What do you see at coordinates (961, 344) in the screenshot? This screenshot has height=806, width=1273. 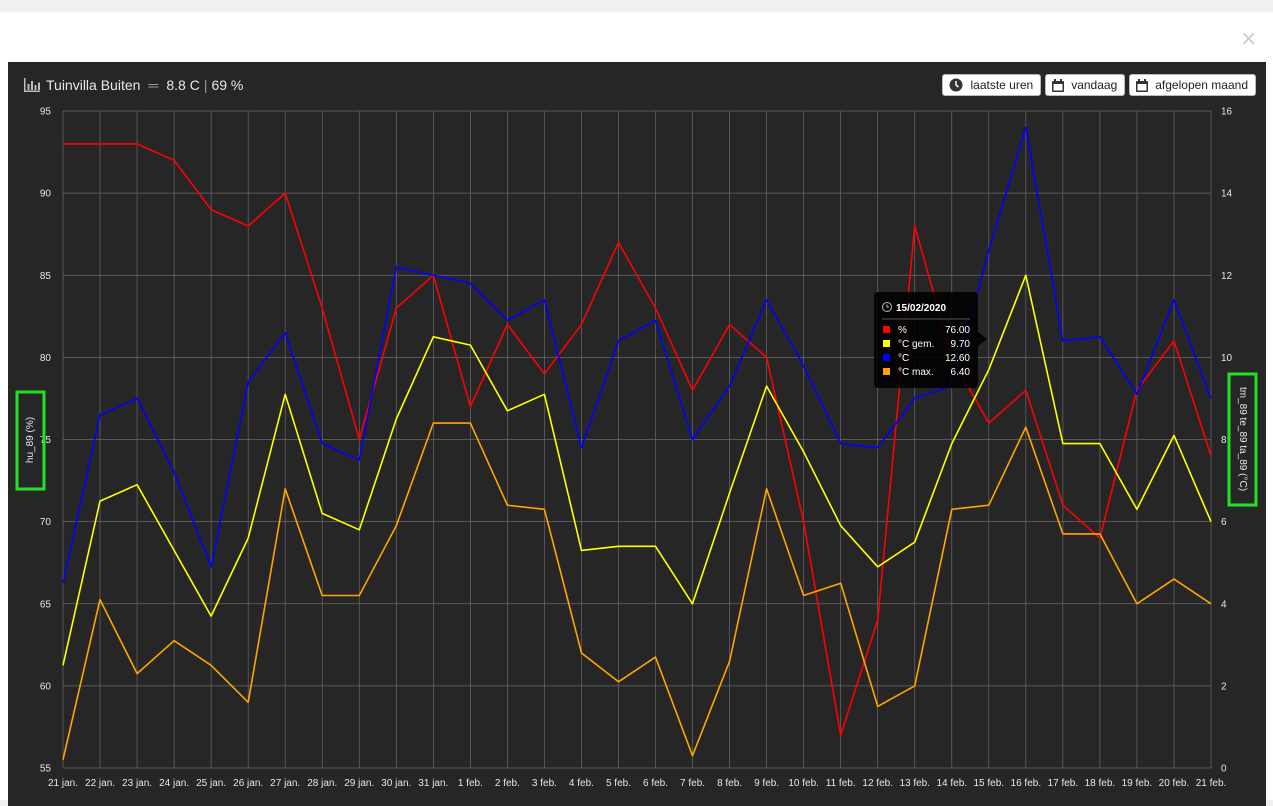 I see `tooltip-value: 9.70` at bounding box center [961, 344].